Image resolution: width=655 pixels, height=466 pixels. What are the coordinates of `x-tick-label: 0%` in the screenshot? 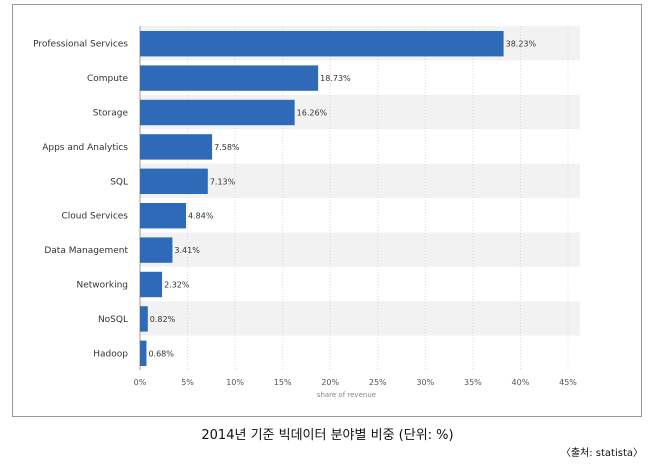 It's located at (140, 382).